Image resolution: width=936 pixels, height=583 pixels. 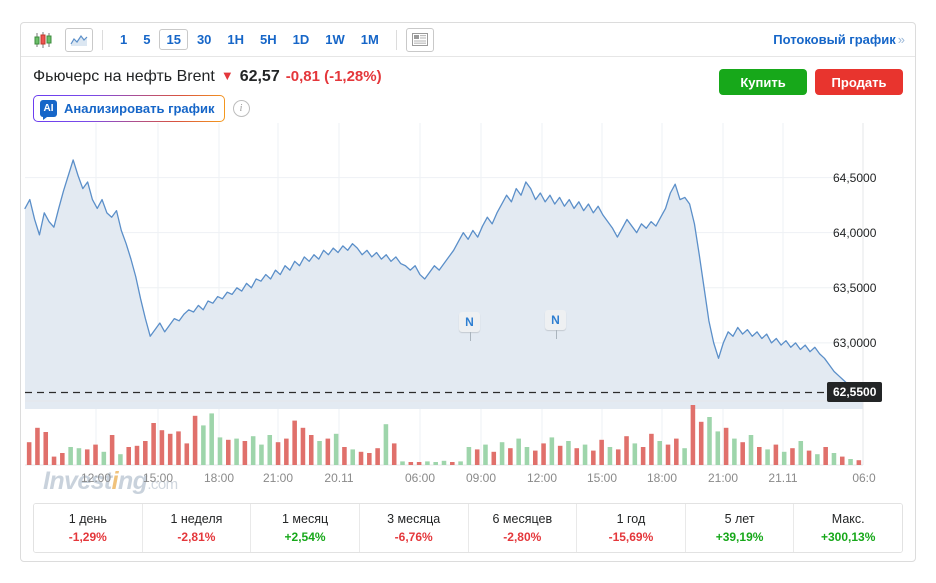 What do you see at coordinates (522, 519) in the screenshot?
I see `period-label: 6 месяцев` at bounding box center [522, 519].